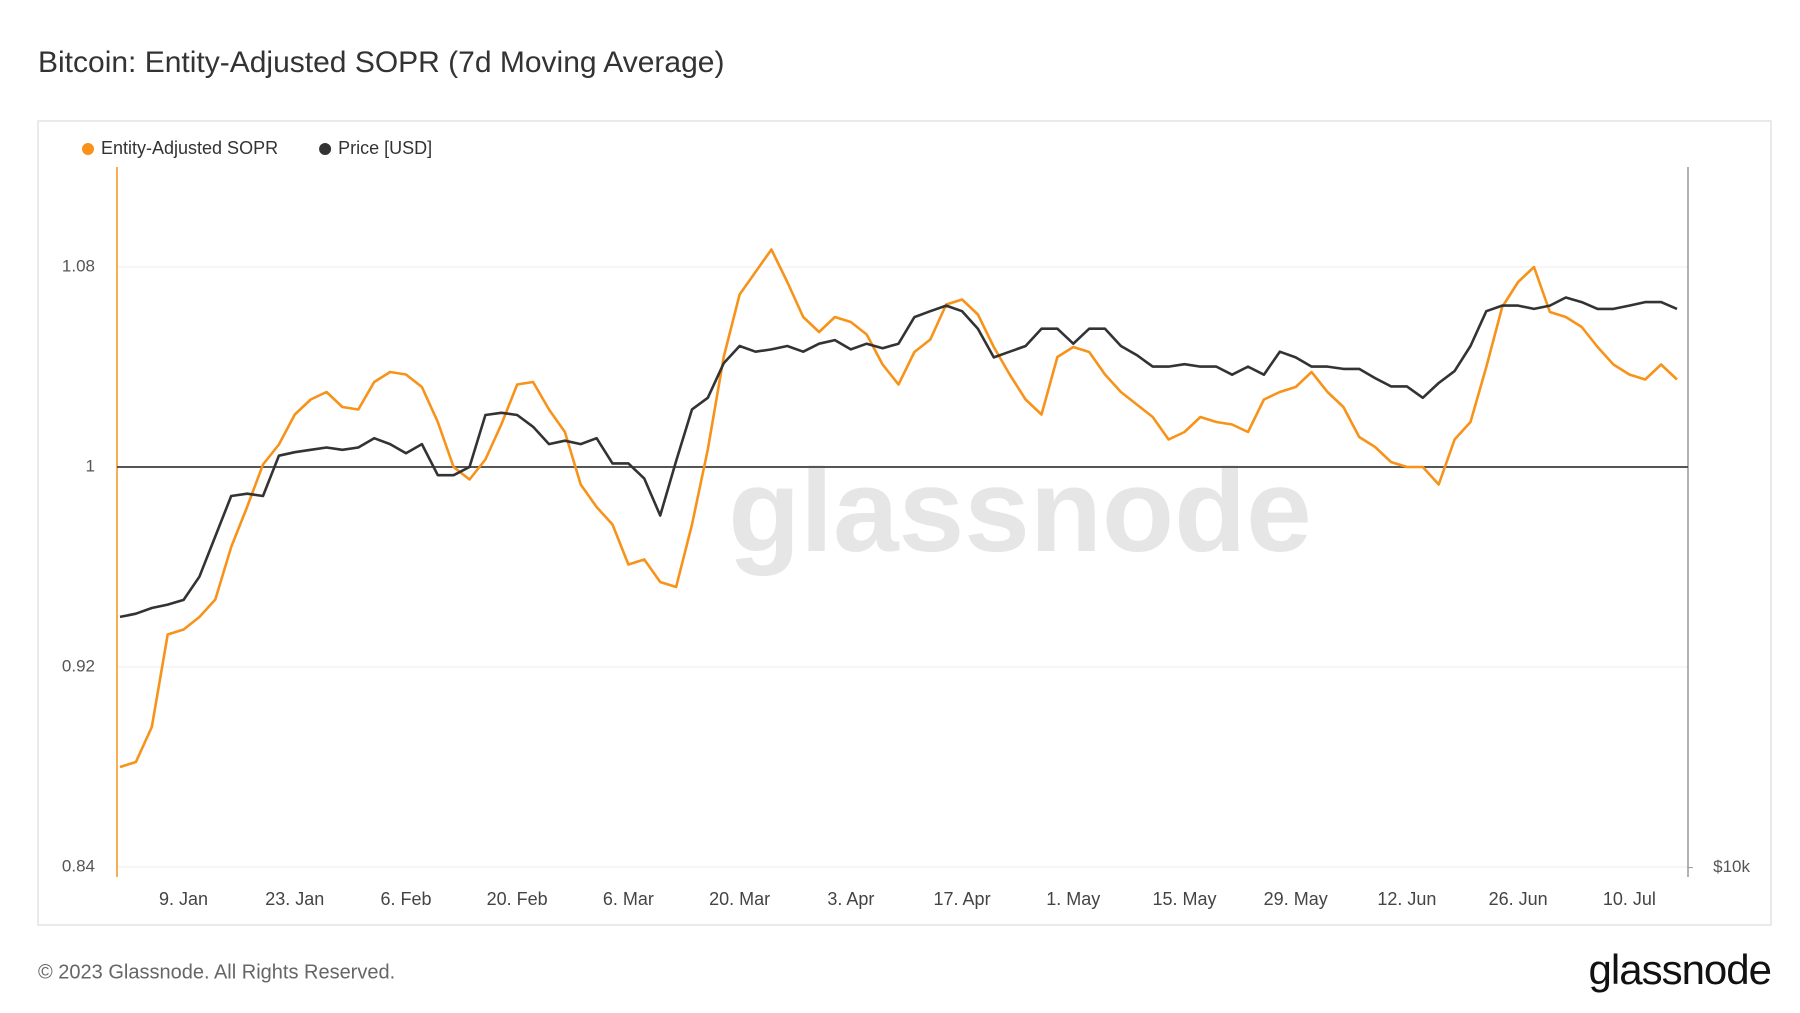 This screenshot has width=1800, height=1013. What do you see at coordinates (1680, 969) in the screenshot?
I see `brand-logo: glassnode` at bounding box center [1680, 969].